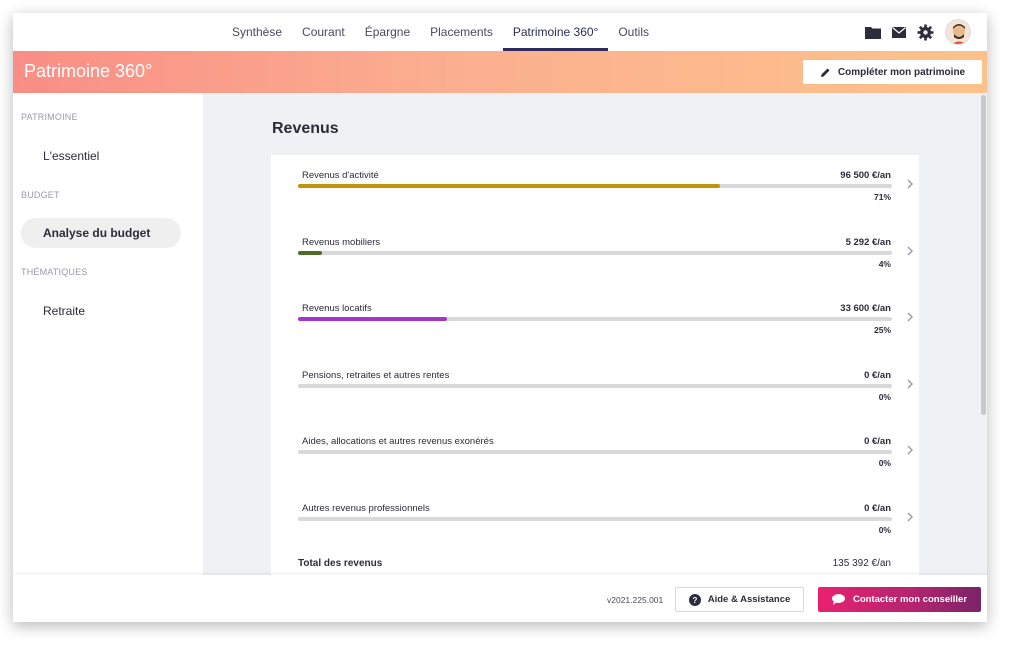  I want to click on chat-icon, so click(838, 599).